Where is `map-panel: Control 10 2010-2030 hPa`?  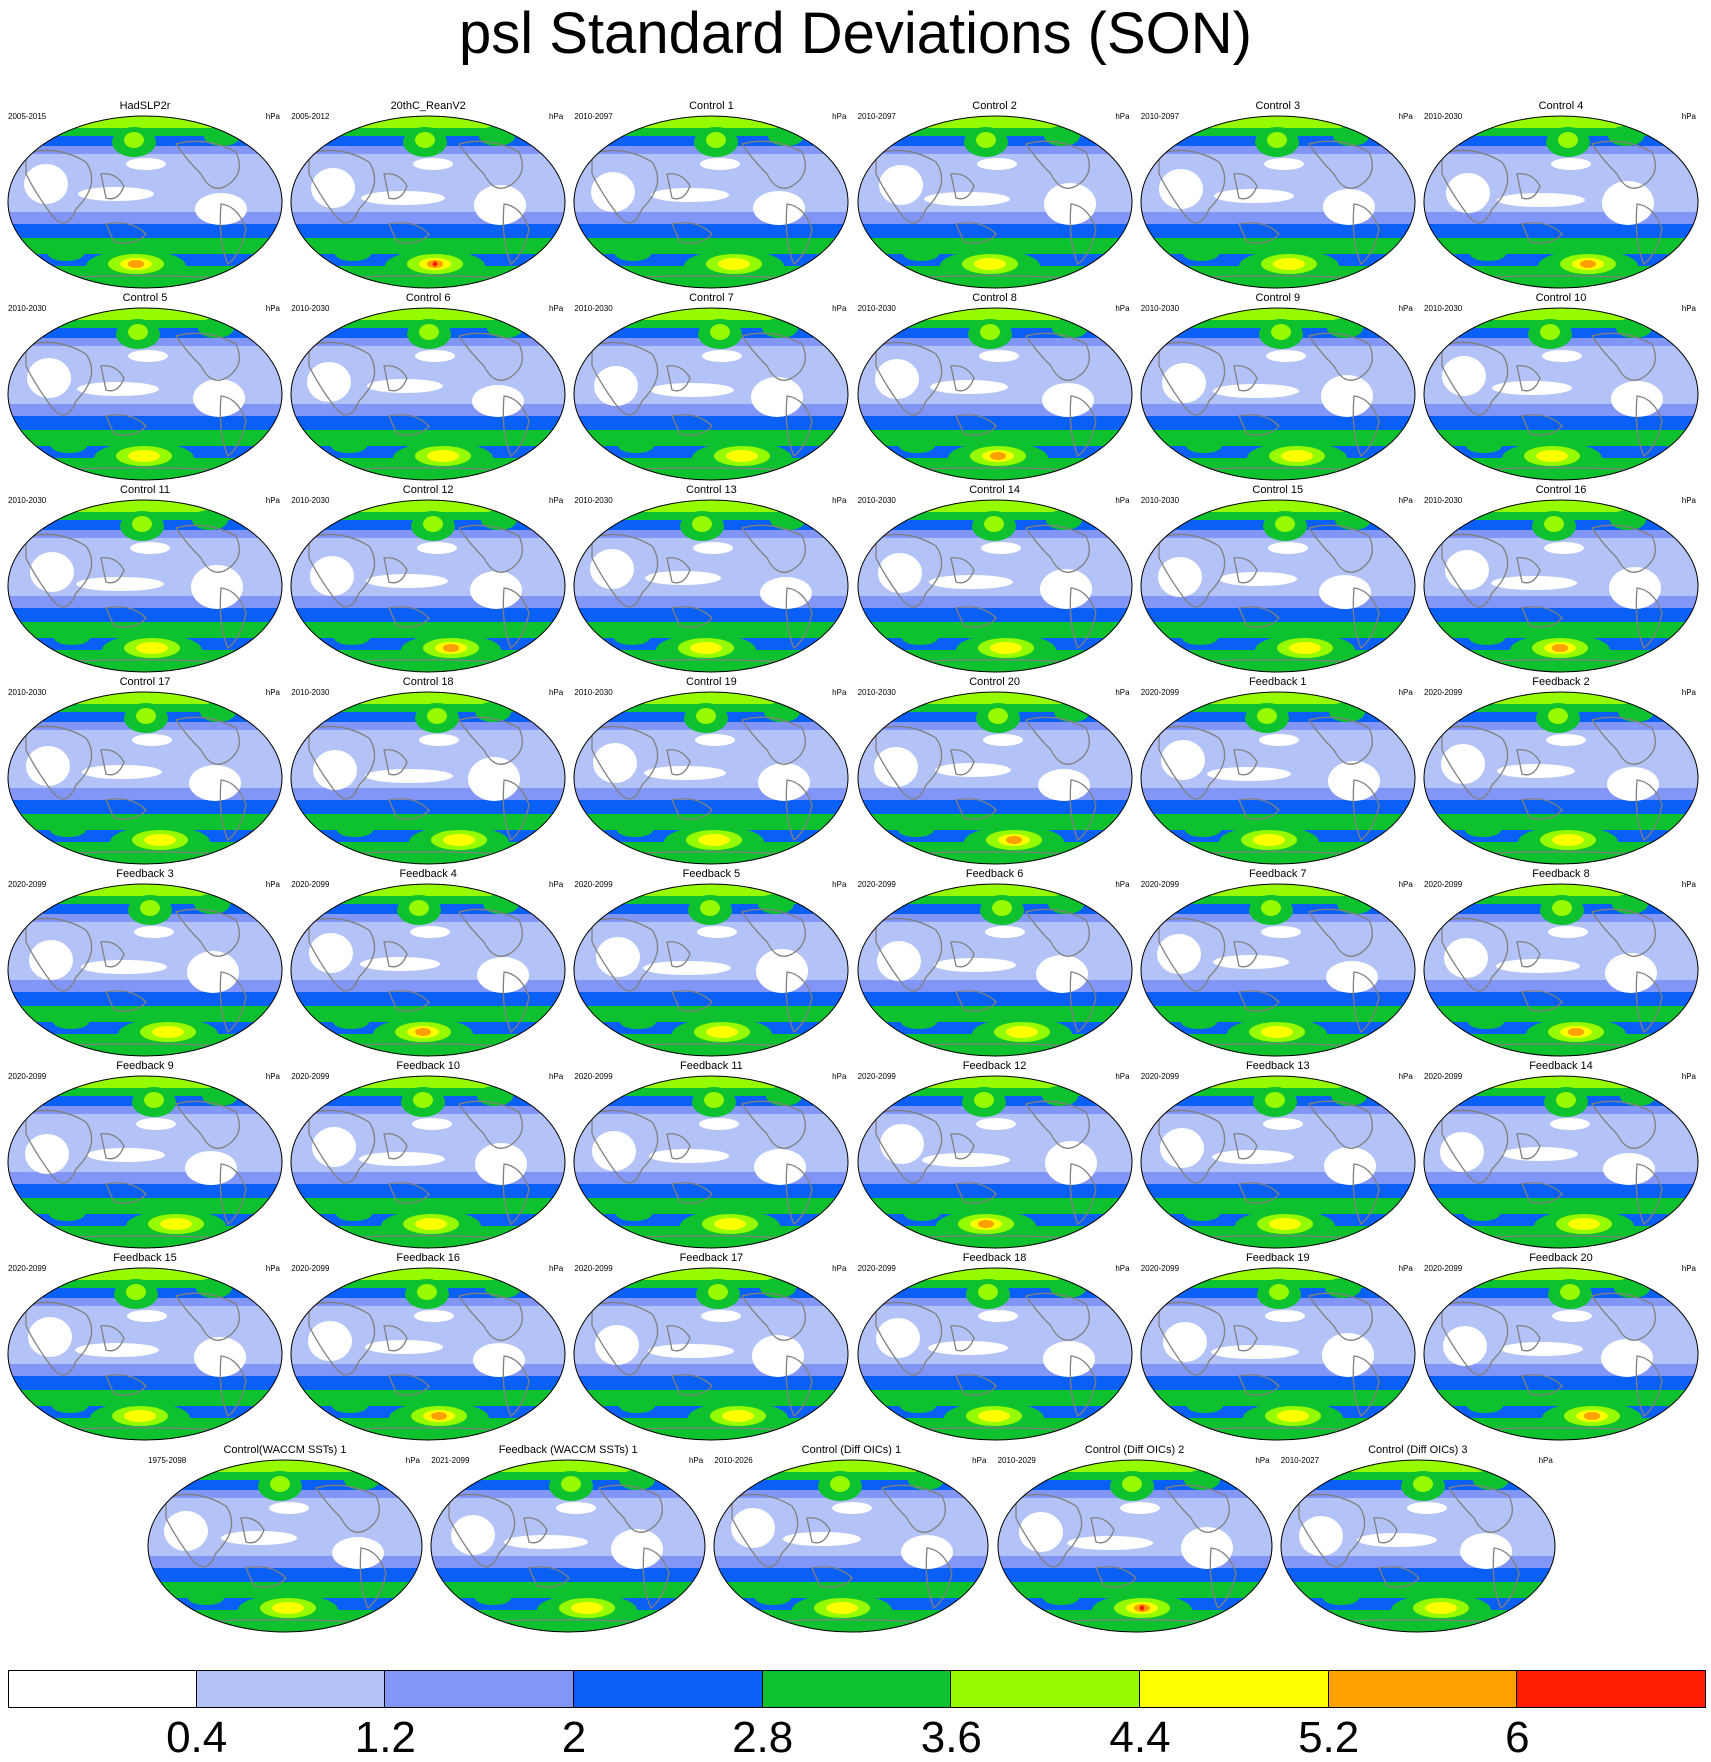 map-panel: Control 10 2010-2030 hPa is located at coordinates (1561, 387).